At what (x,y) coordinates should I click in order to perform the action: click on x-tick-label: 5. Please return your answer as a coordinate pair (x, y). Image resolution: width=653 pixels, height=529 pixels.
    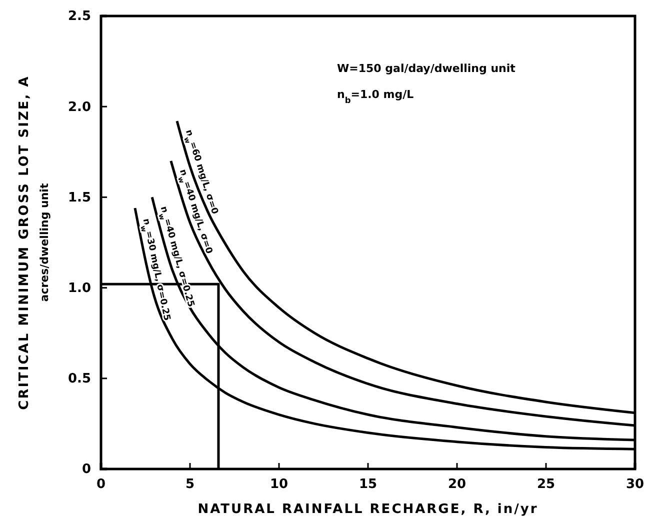
    Looking at the image, I should click on (190, 484).